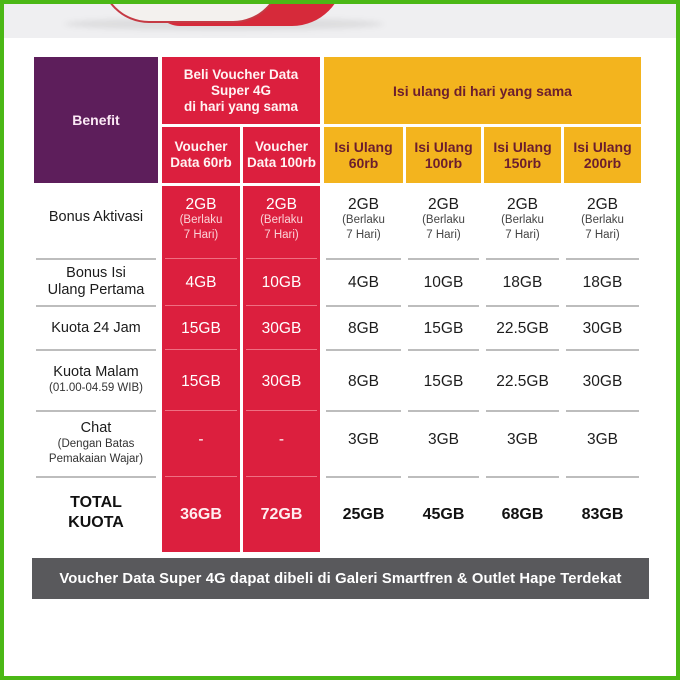  I want to click on cell-value: 30GB, so click(281, 381).